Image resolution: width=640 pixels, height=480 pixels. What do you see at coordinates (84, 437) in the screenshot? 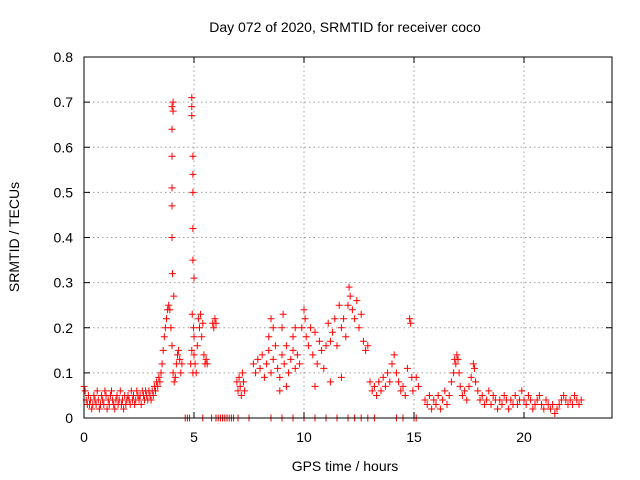
I see `x-tick-label: 0` at bounding box center [84, 437].